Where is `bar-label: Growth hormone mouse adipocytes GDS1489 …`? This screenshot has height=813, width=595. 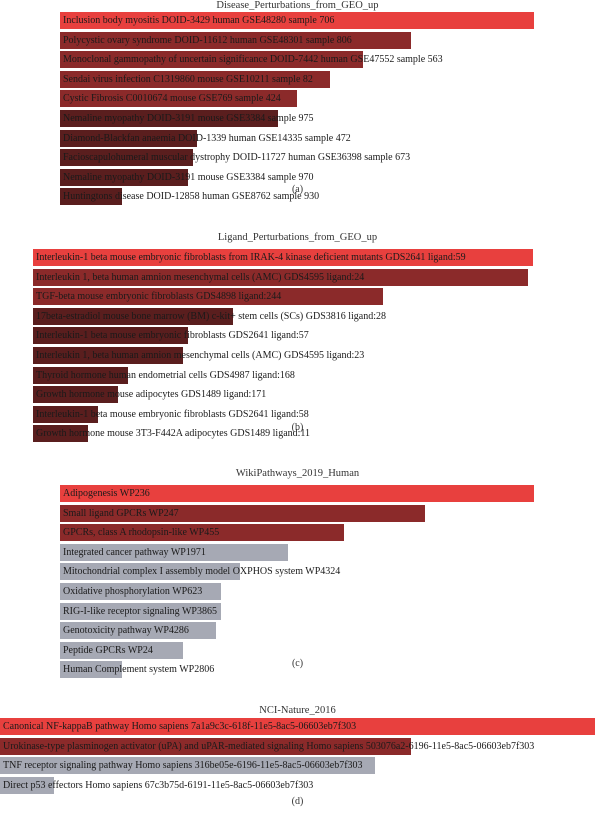 bar-label: Growth hormone mouse adipocytes GDS1489 … is located at coordinates (151, 395).